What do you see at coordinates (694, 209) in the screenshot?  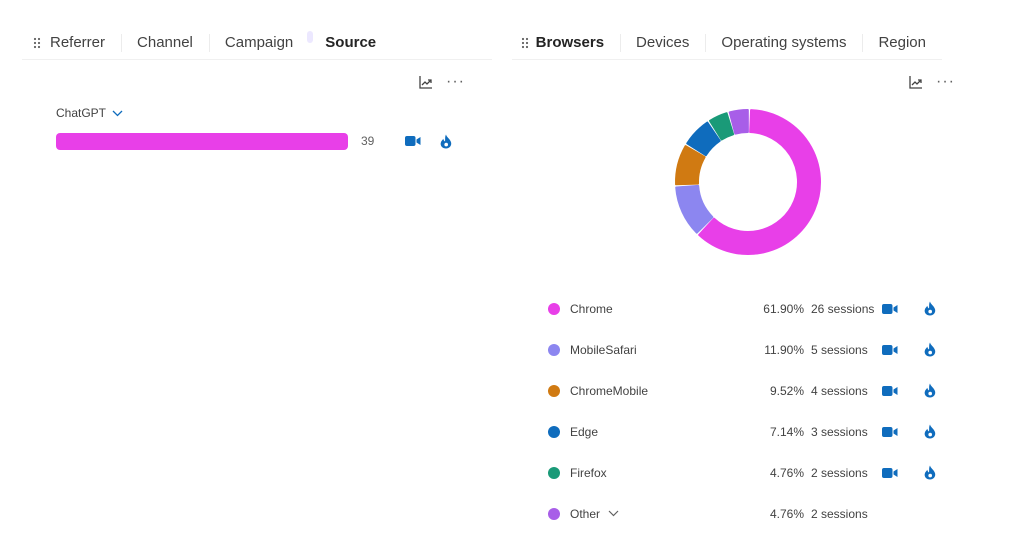 I see `donut-slice-mobilesafari` at bounding box center [694, 209].